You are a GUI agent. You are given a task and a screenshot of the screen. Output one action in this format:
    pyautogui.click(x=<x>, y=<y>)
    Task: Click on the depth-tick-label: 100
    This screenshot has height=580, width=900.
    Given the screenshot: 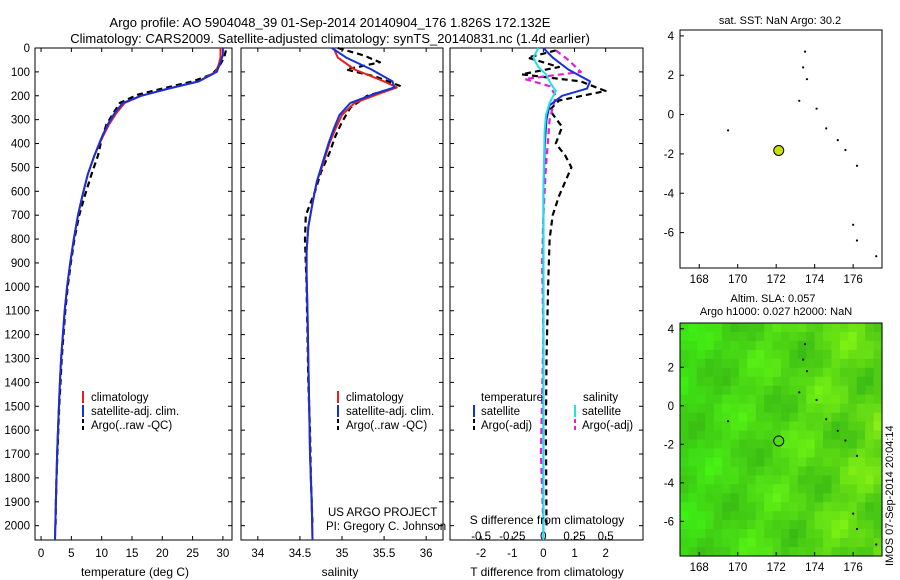 What is the action you would take?
    pyautogui.click(x=20, y=73)
    